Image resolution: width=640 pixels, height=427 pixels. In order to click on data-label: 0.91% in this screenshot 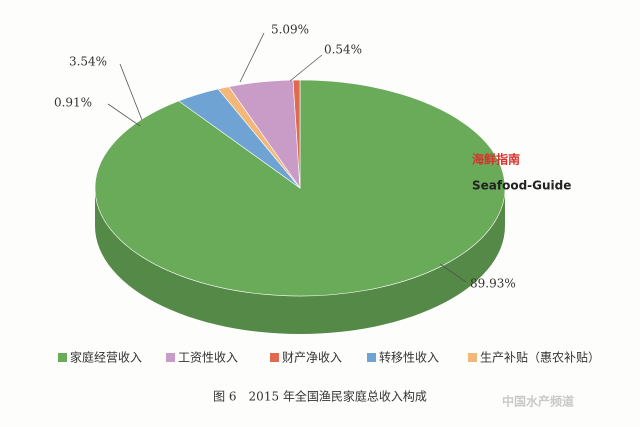, I will do `click(73, 103)`.